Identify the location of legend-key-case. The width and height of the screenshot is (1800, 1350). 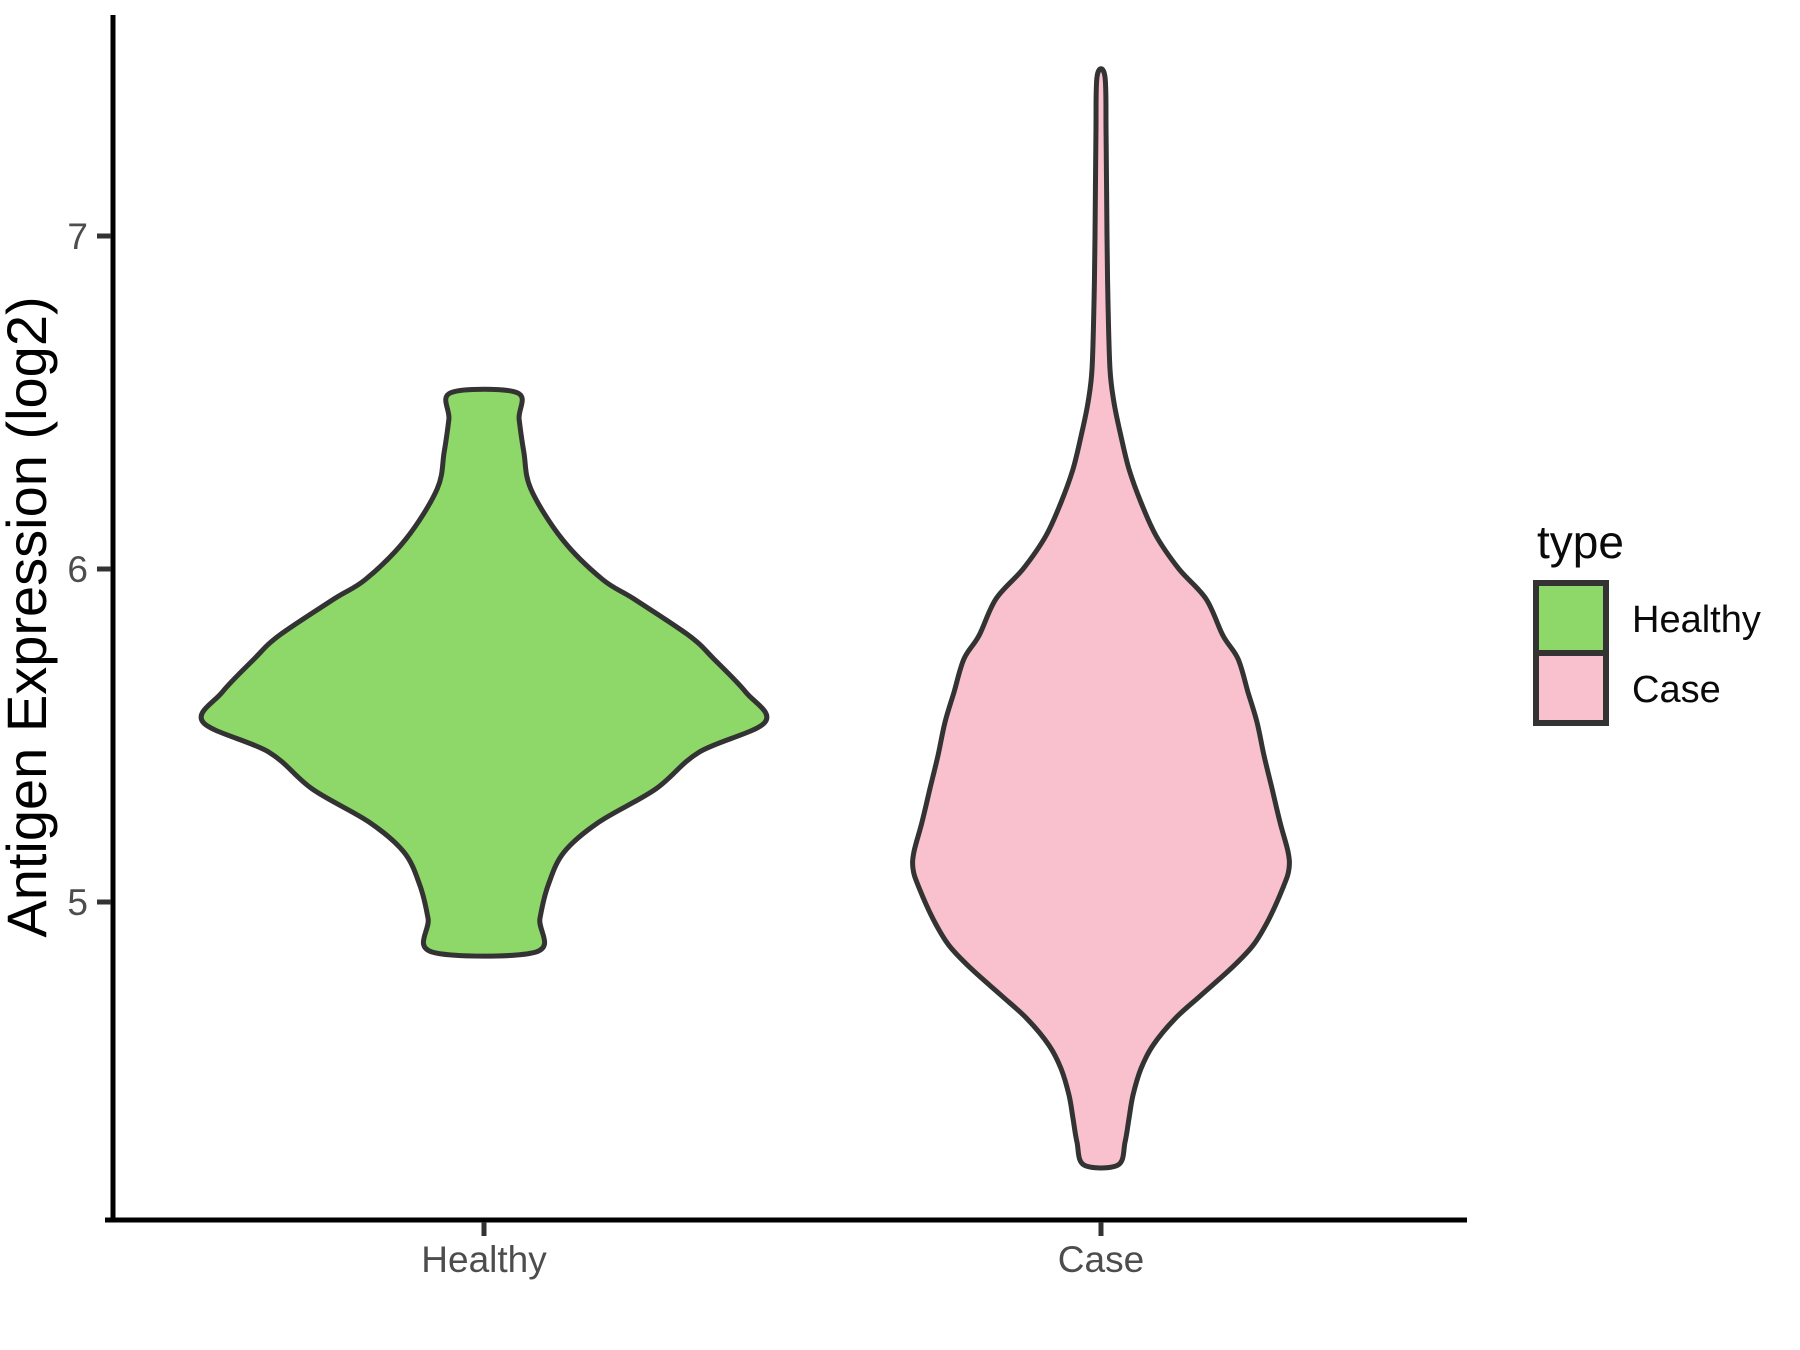
(1571, 688).